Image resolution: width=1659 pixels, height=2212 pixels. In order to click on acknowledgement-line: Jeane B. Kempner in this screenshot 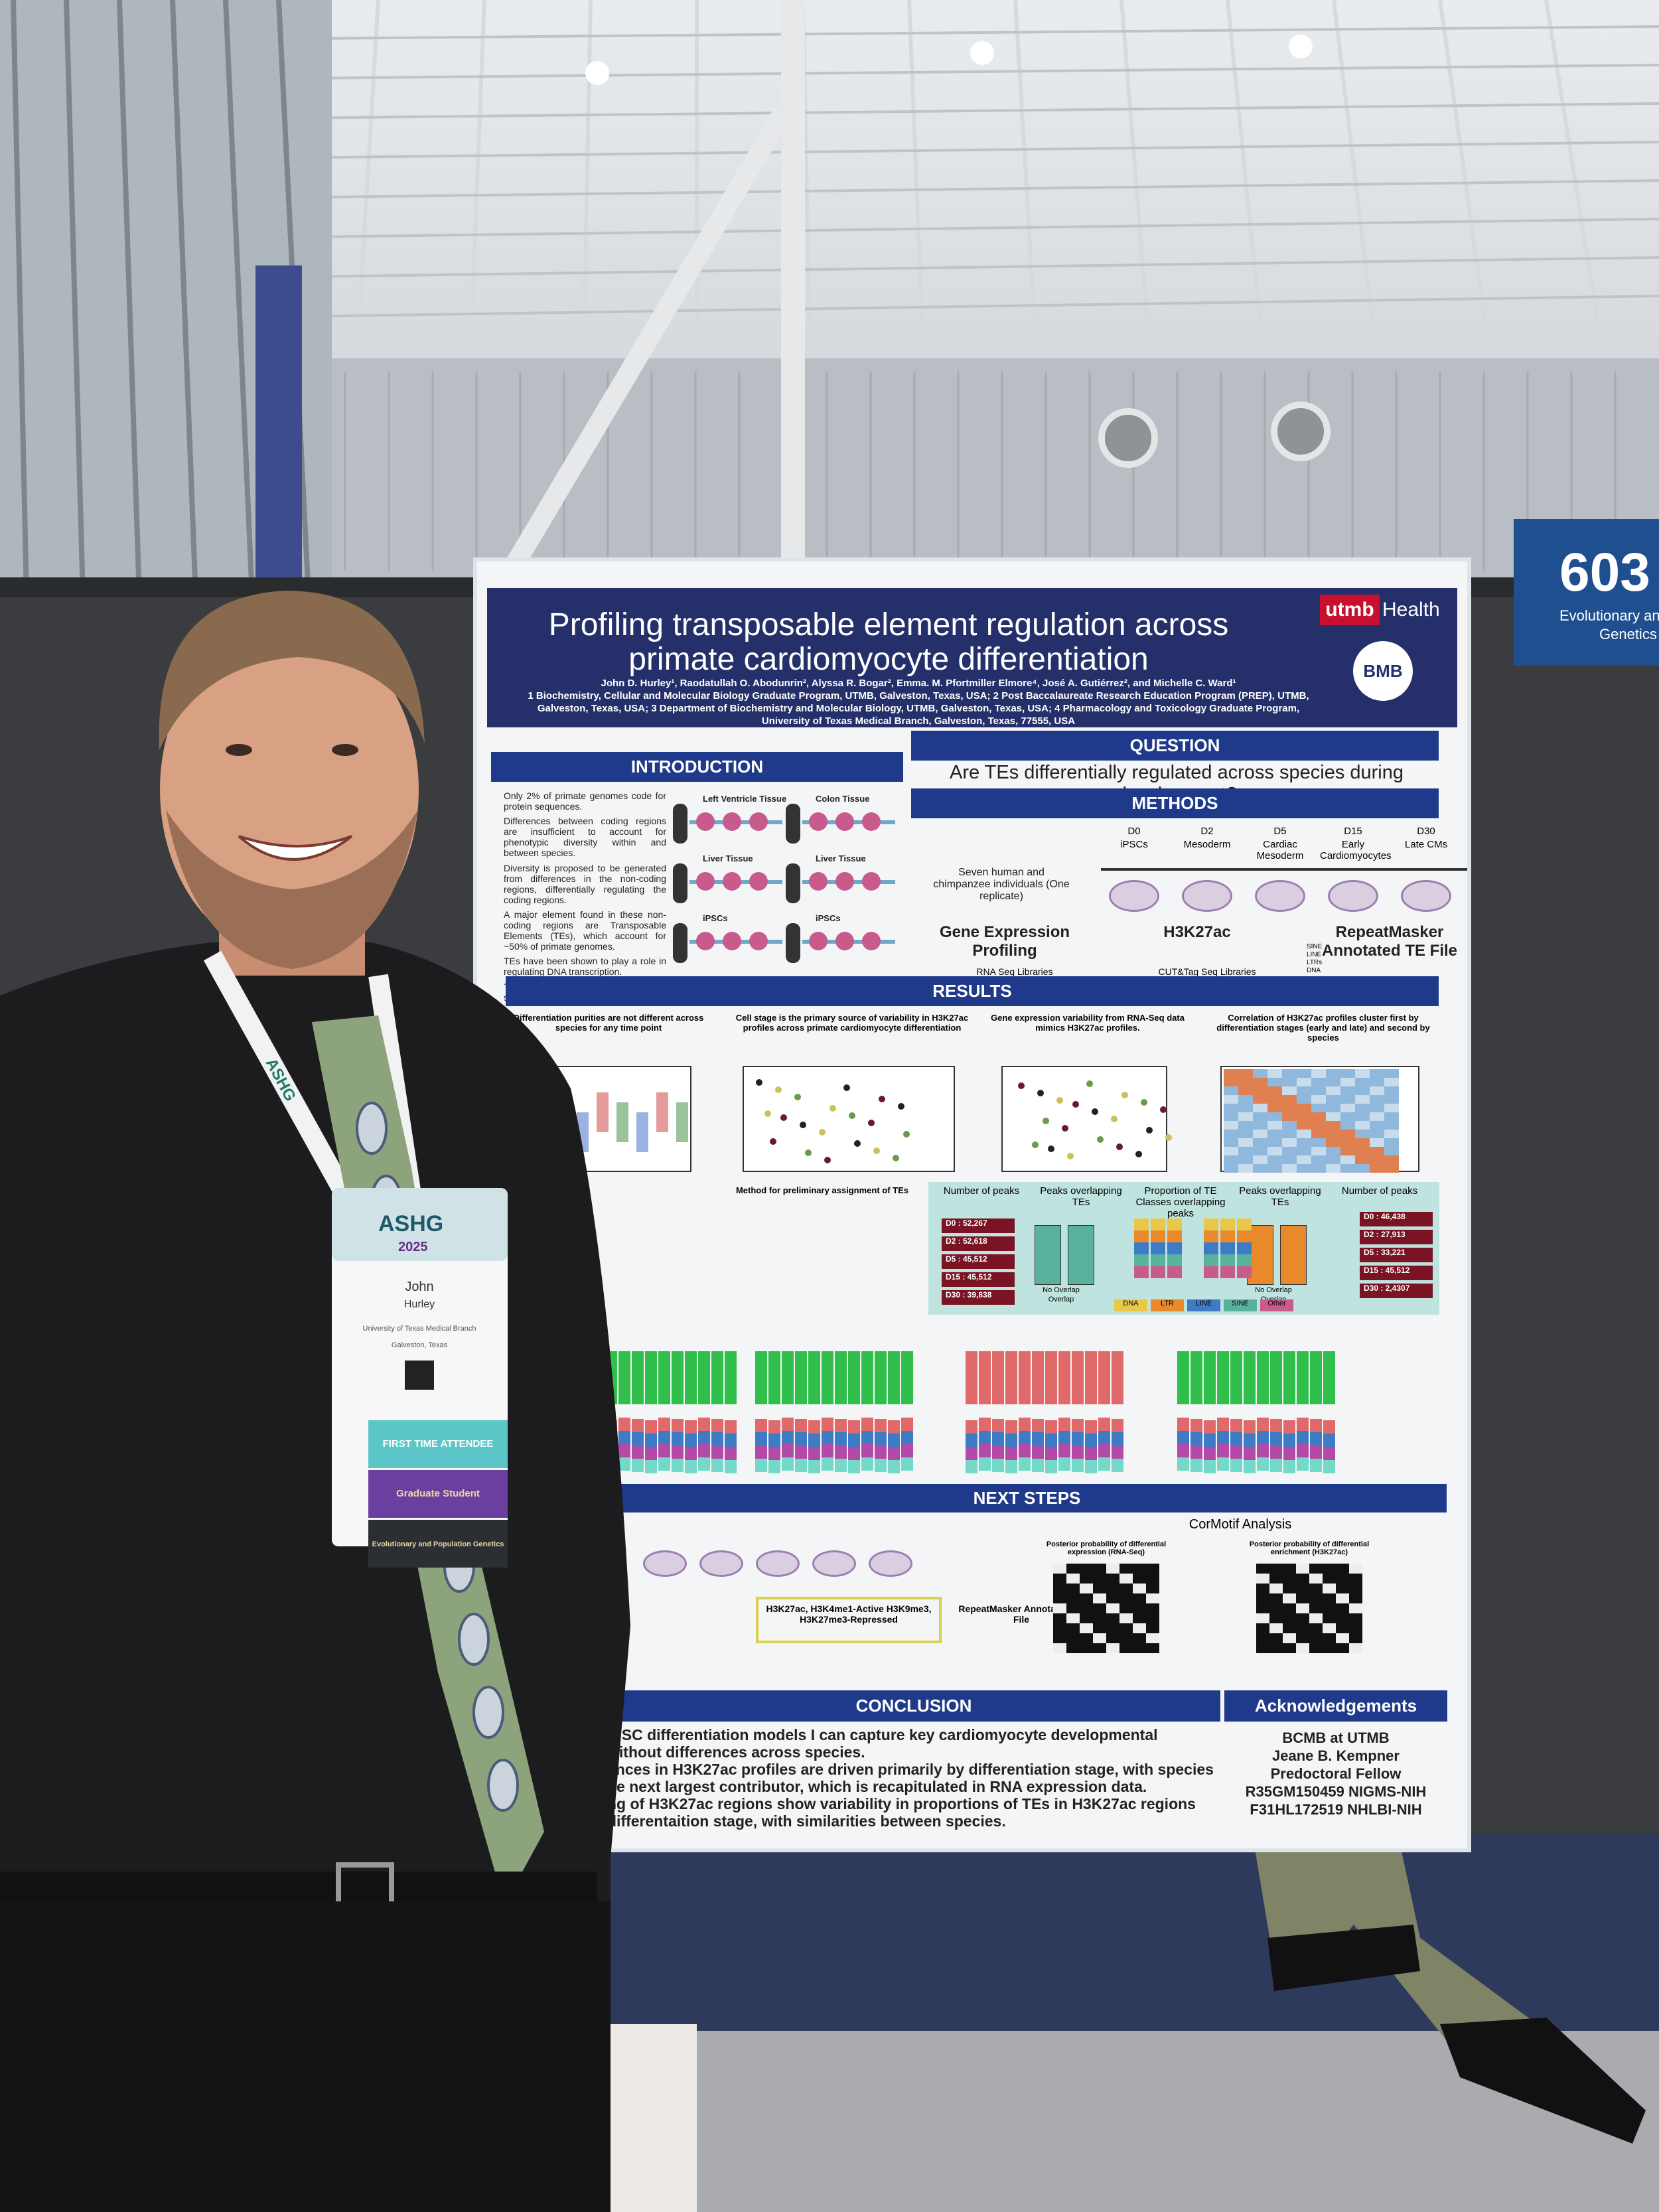, I will do `click(1336, 1756)`.